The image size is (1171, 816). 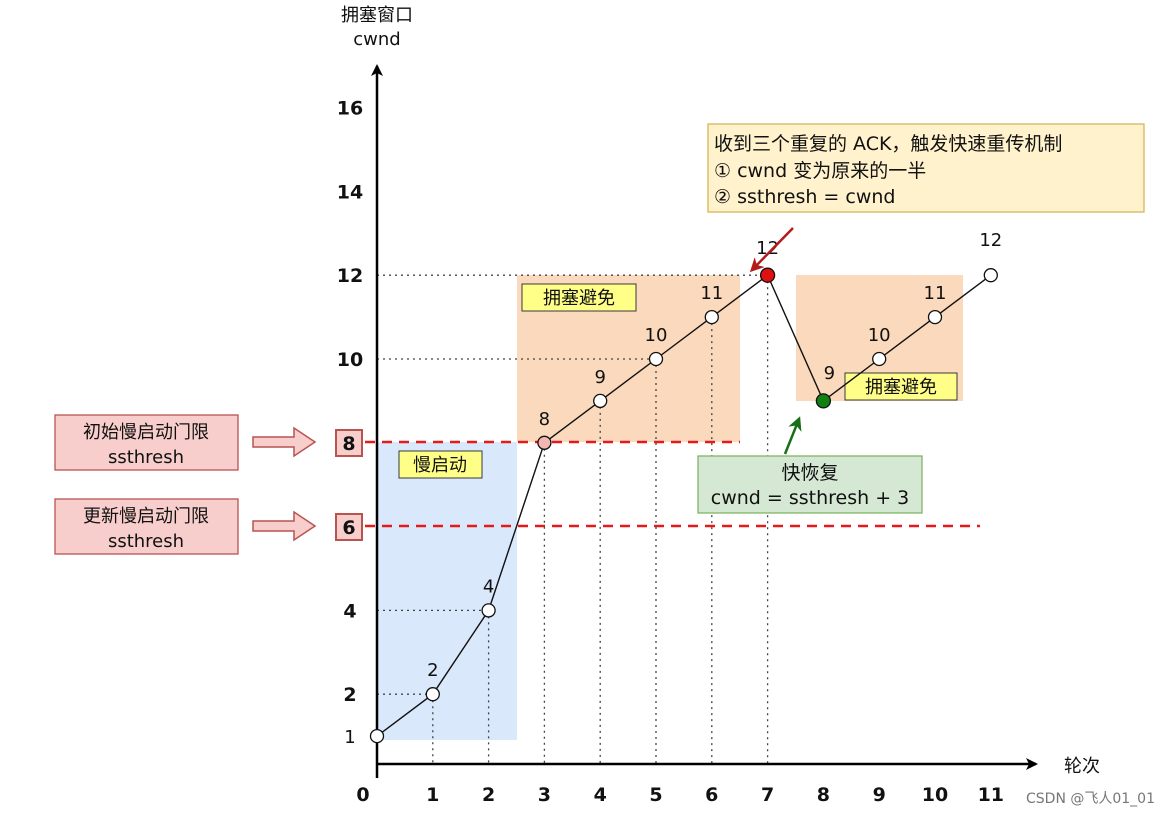 I want to click on y-tick-label: 16, so click(x=350, y=109).